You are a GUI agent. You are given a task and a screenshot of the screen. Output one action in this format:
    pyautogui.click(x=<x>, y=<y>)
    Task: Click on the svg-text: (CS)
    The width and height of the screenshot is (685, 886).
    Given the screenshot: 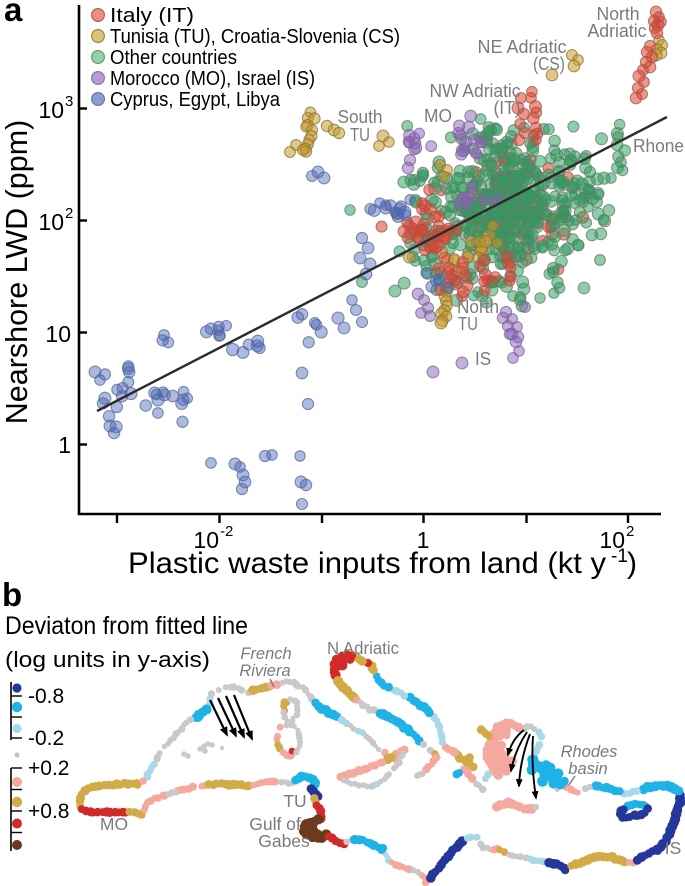 What is the action you would take?
    pyautogui.click(x=549, y=64)
    